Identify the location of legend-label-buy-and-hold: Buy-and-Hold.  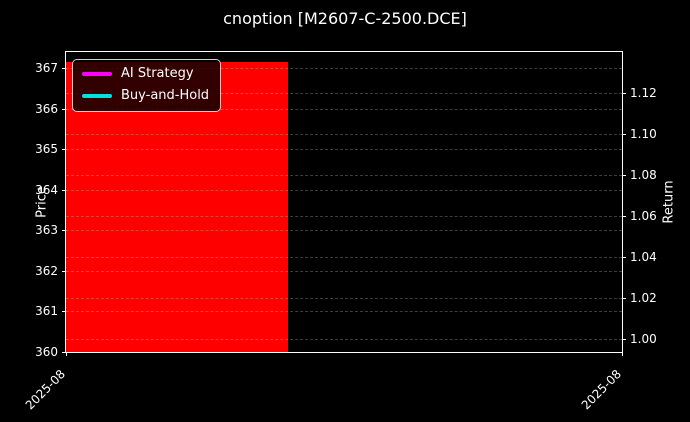
(165, 95).